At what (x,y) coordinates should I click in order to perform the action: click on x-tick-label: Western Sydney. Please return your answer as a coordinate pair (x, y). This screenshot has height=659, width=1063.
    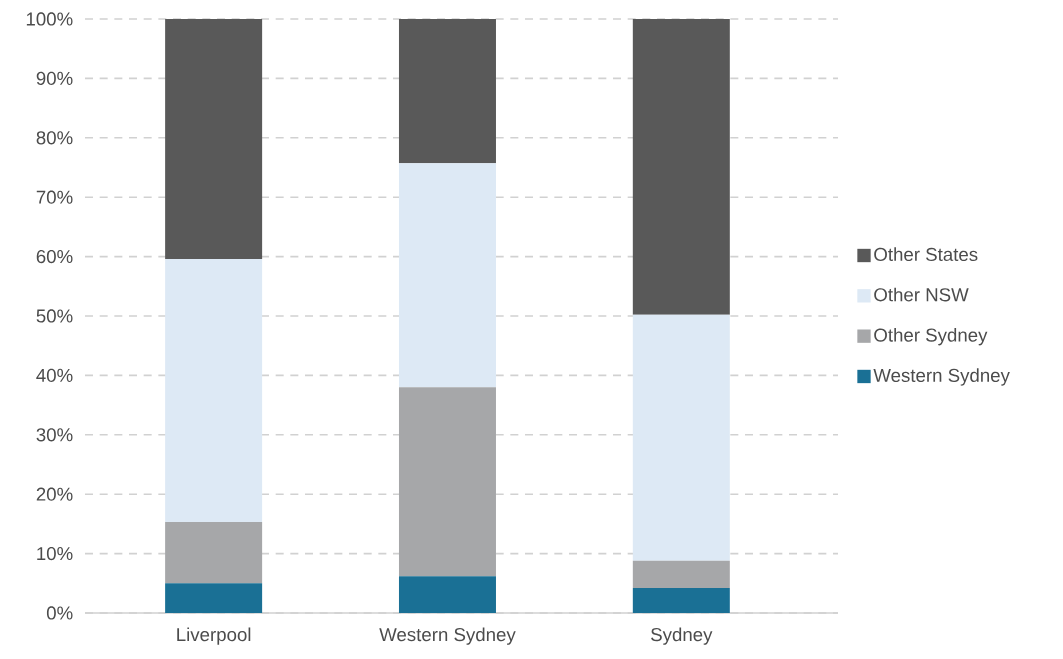
    Looking at the image, I should click on (447, 636).